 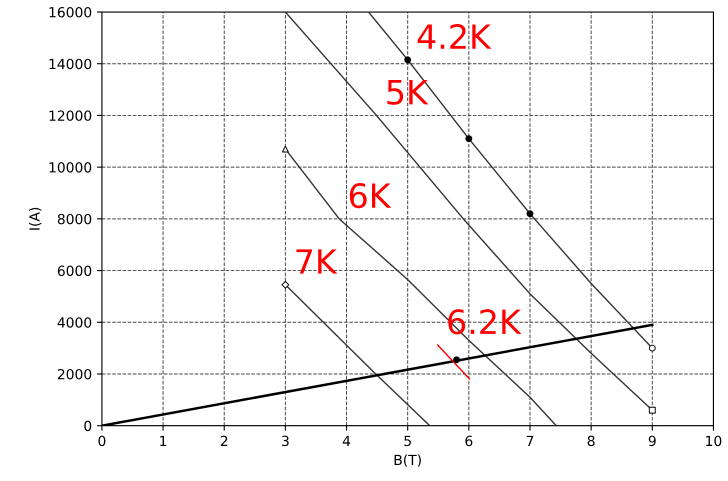 I want to click on y-tick-label: 0, so click(x=88, y=426).